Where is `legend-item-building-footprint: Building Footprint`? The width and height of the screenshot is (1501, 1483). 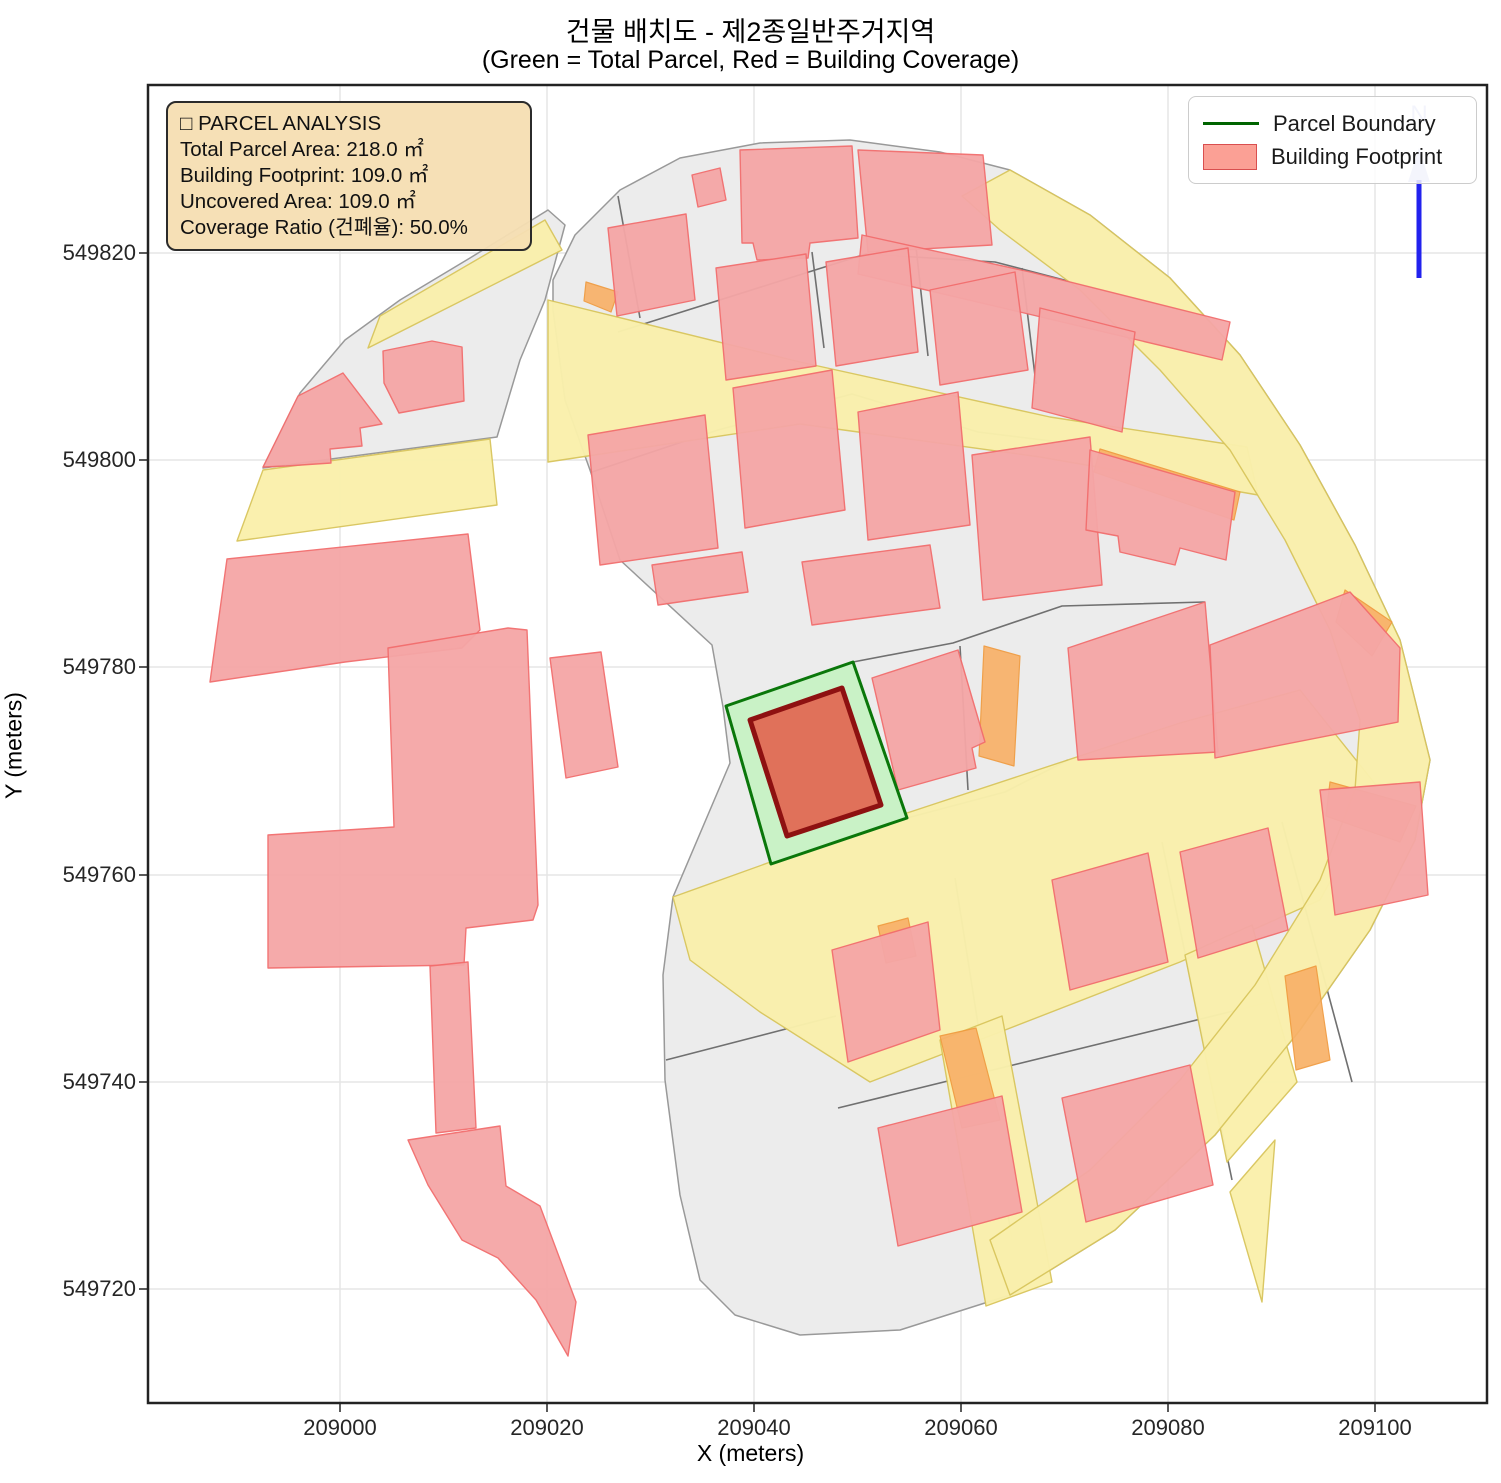 legend-item-building-footprint: Building Footprint is located at coordinates (1333, 156).